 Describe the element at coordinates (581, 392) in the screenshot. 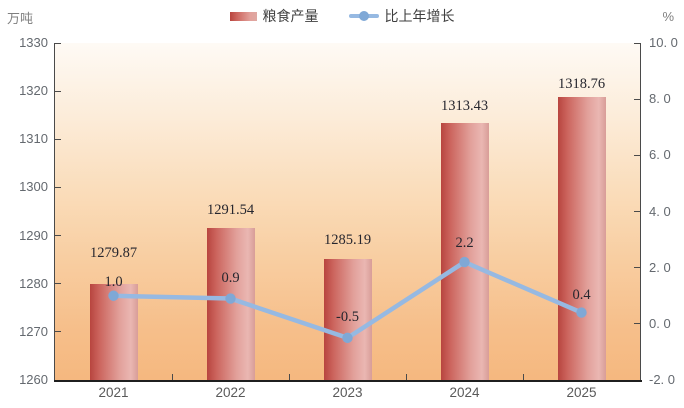

I see `x-axis-category-label: 2025` at that location.